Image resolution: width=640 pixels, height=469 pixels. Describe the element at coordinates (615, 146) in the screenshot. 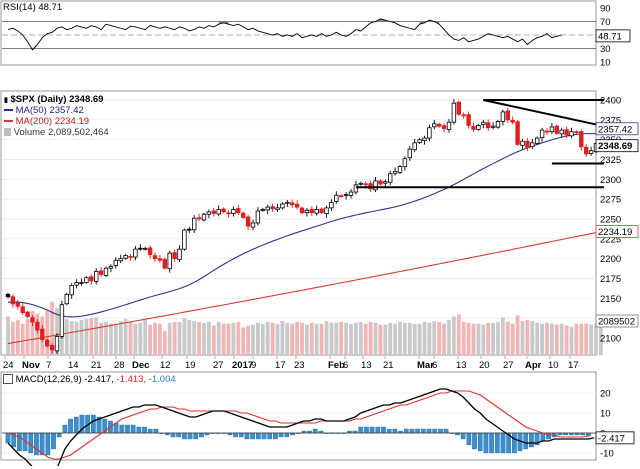

I see `last-price-tag: 2348.69` at that location.